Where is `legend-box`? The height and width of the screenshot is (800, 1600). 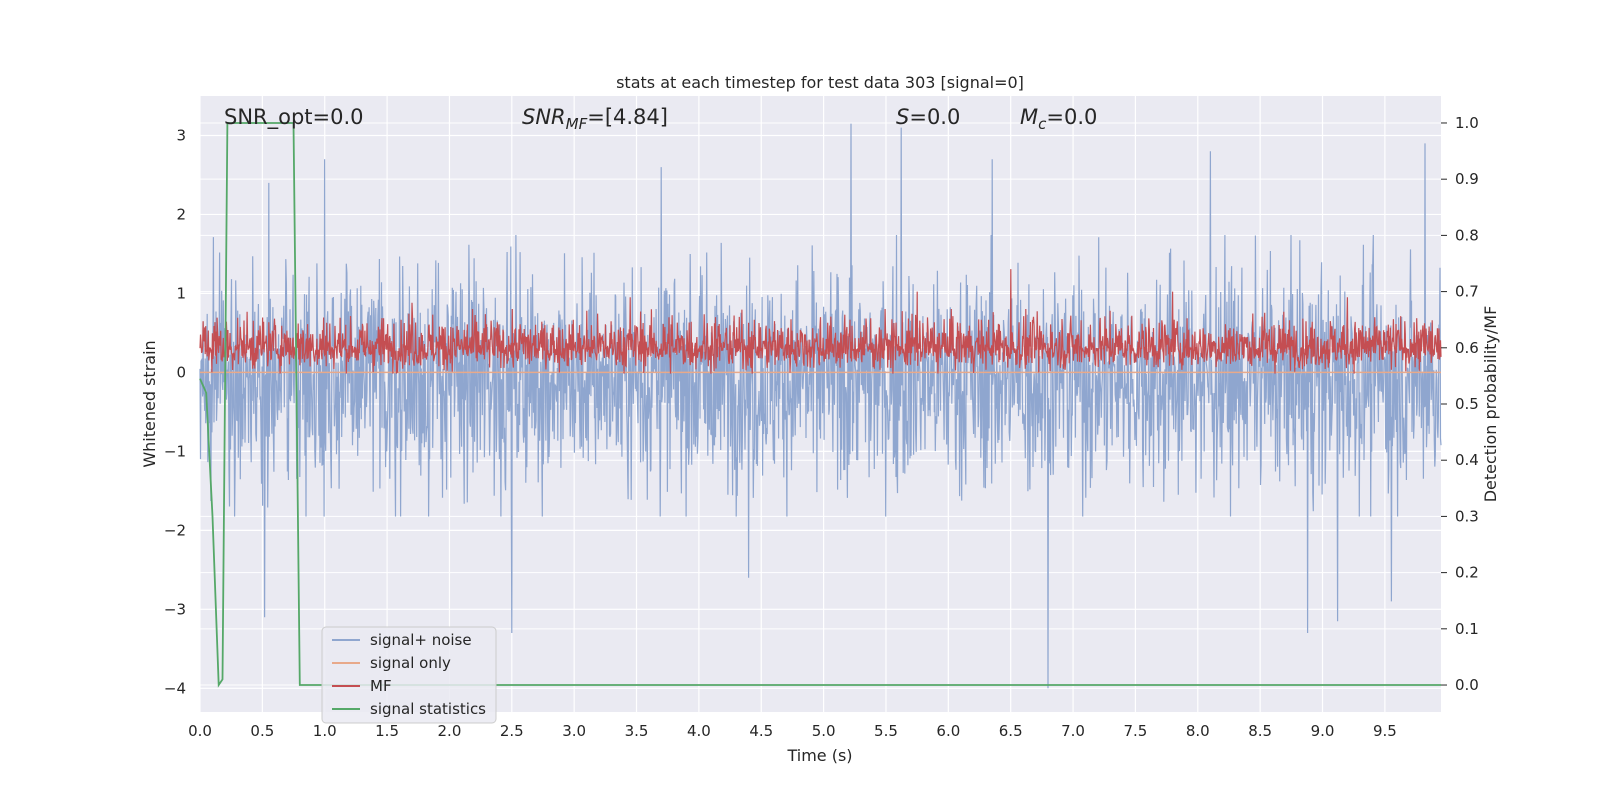
legend-box is located at coordinates (409, 675).